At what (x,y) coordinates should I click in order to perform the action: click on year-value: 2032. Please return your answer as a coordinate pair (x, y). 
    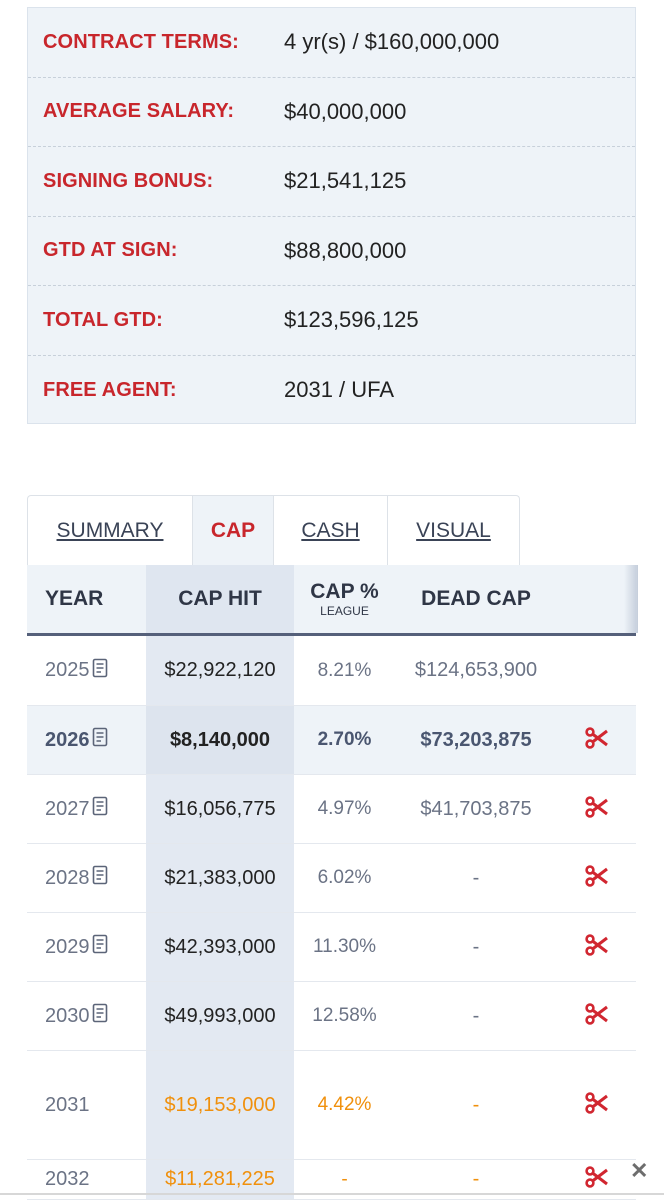
    Looking at the image, I should click on (67, 1179).